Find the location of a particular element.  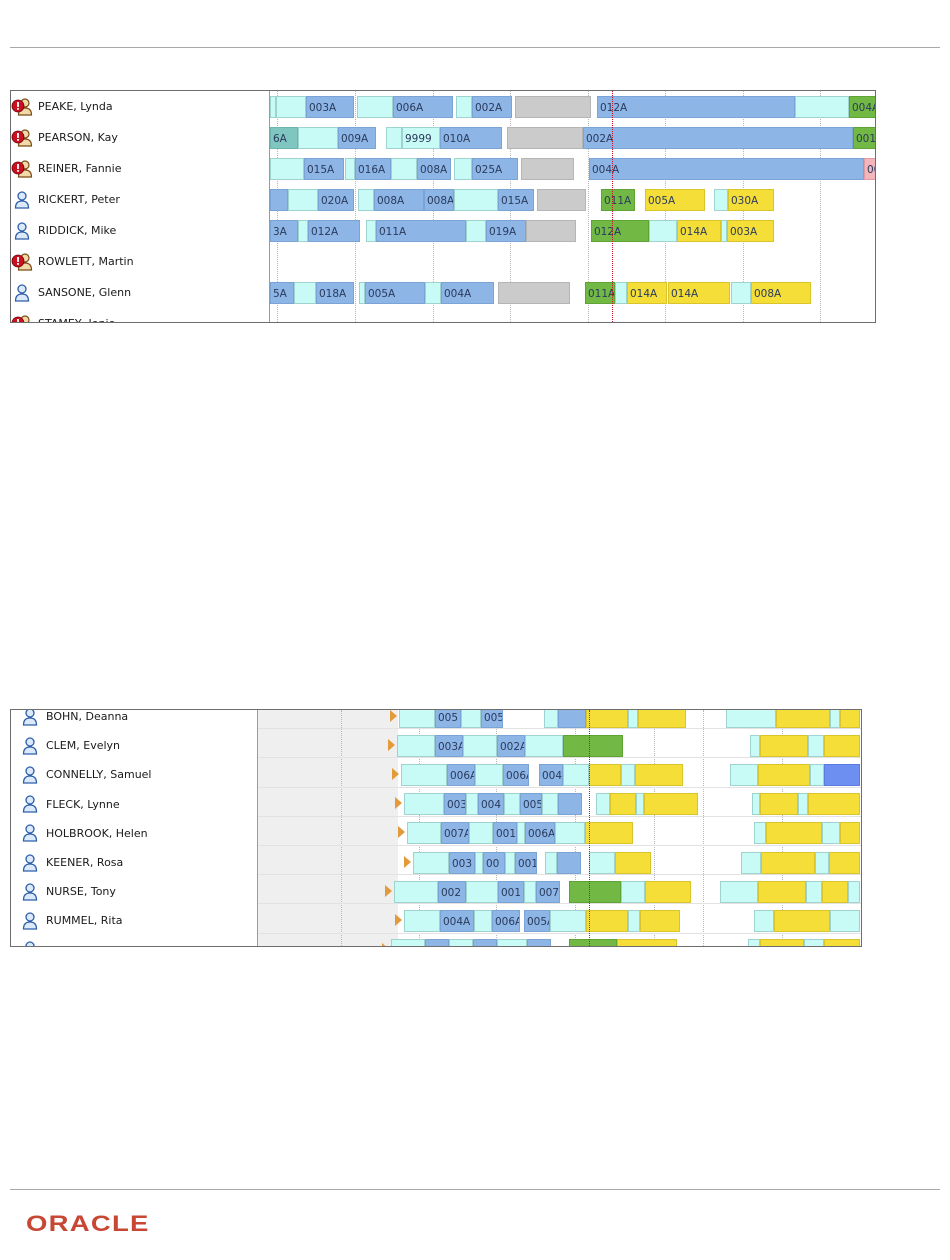

shift-activity-bar: 009A is located at coordinates (357, 137).